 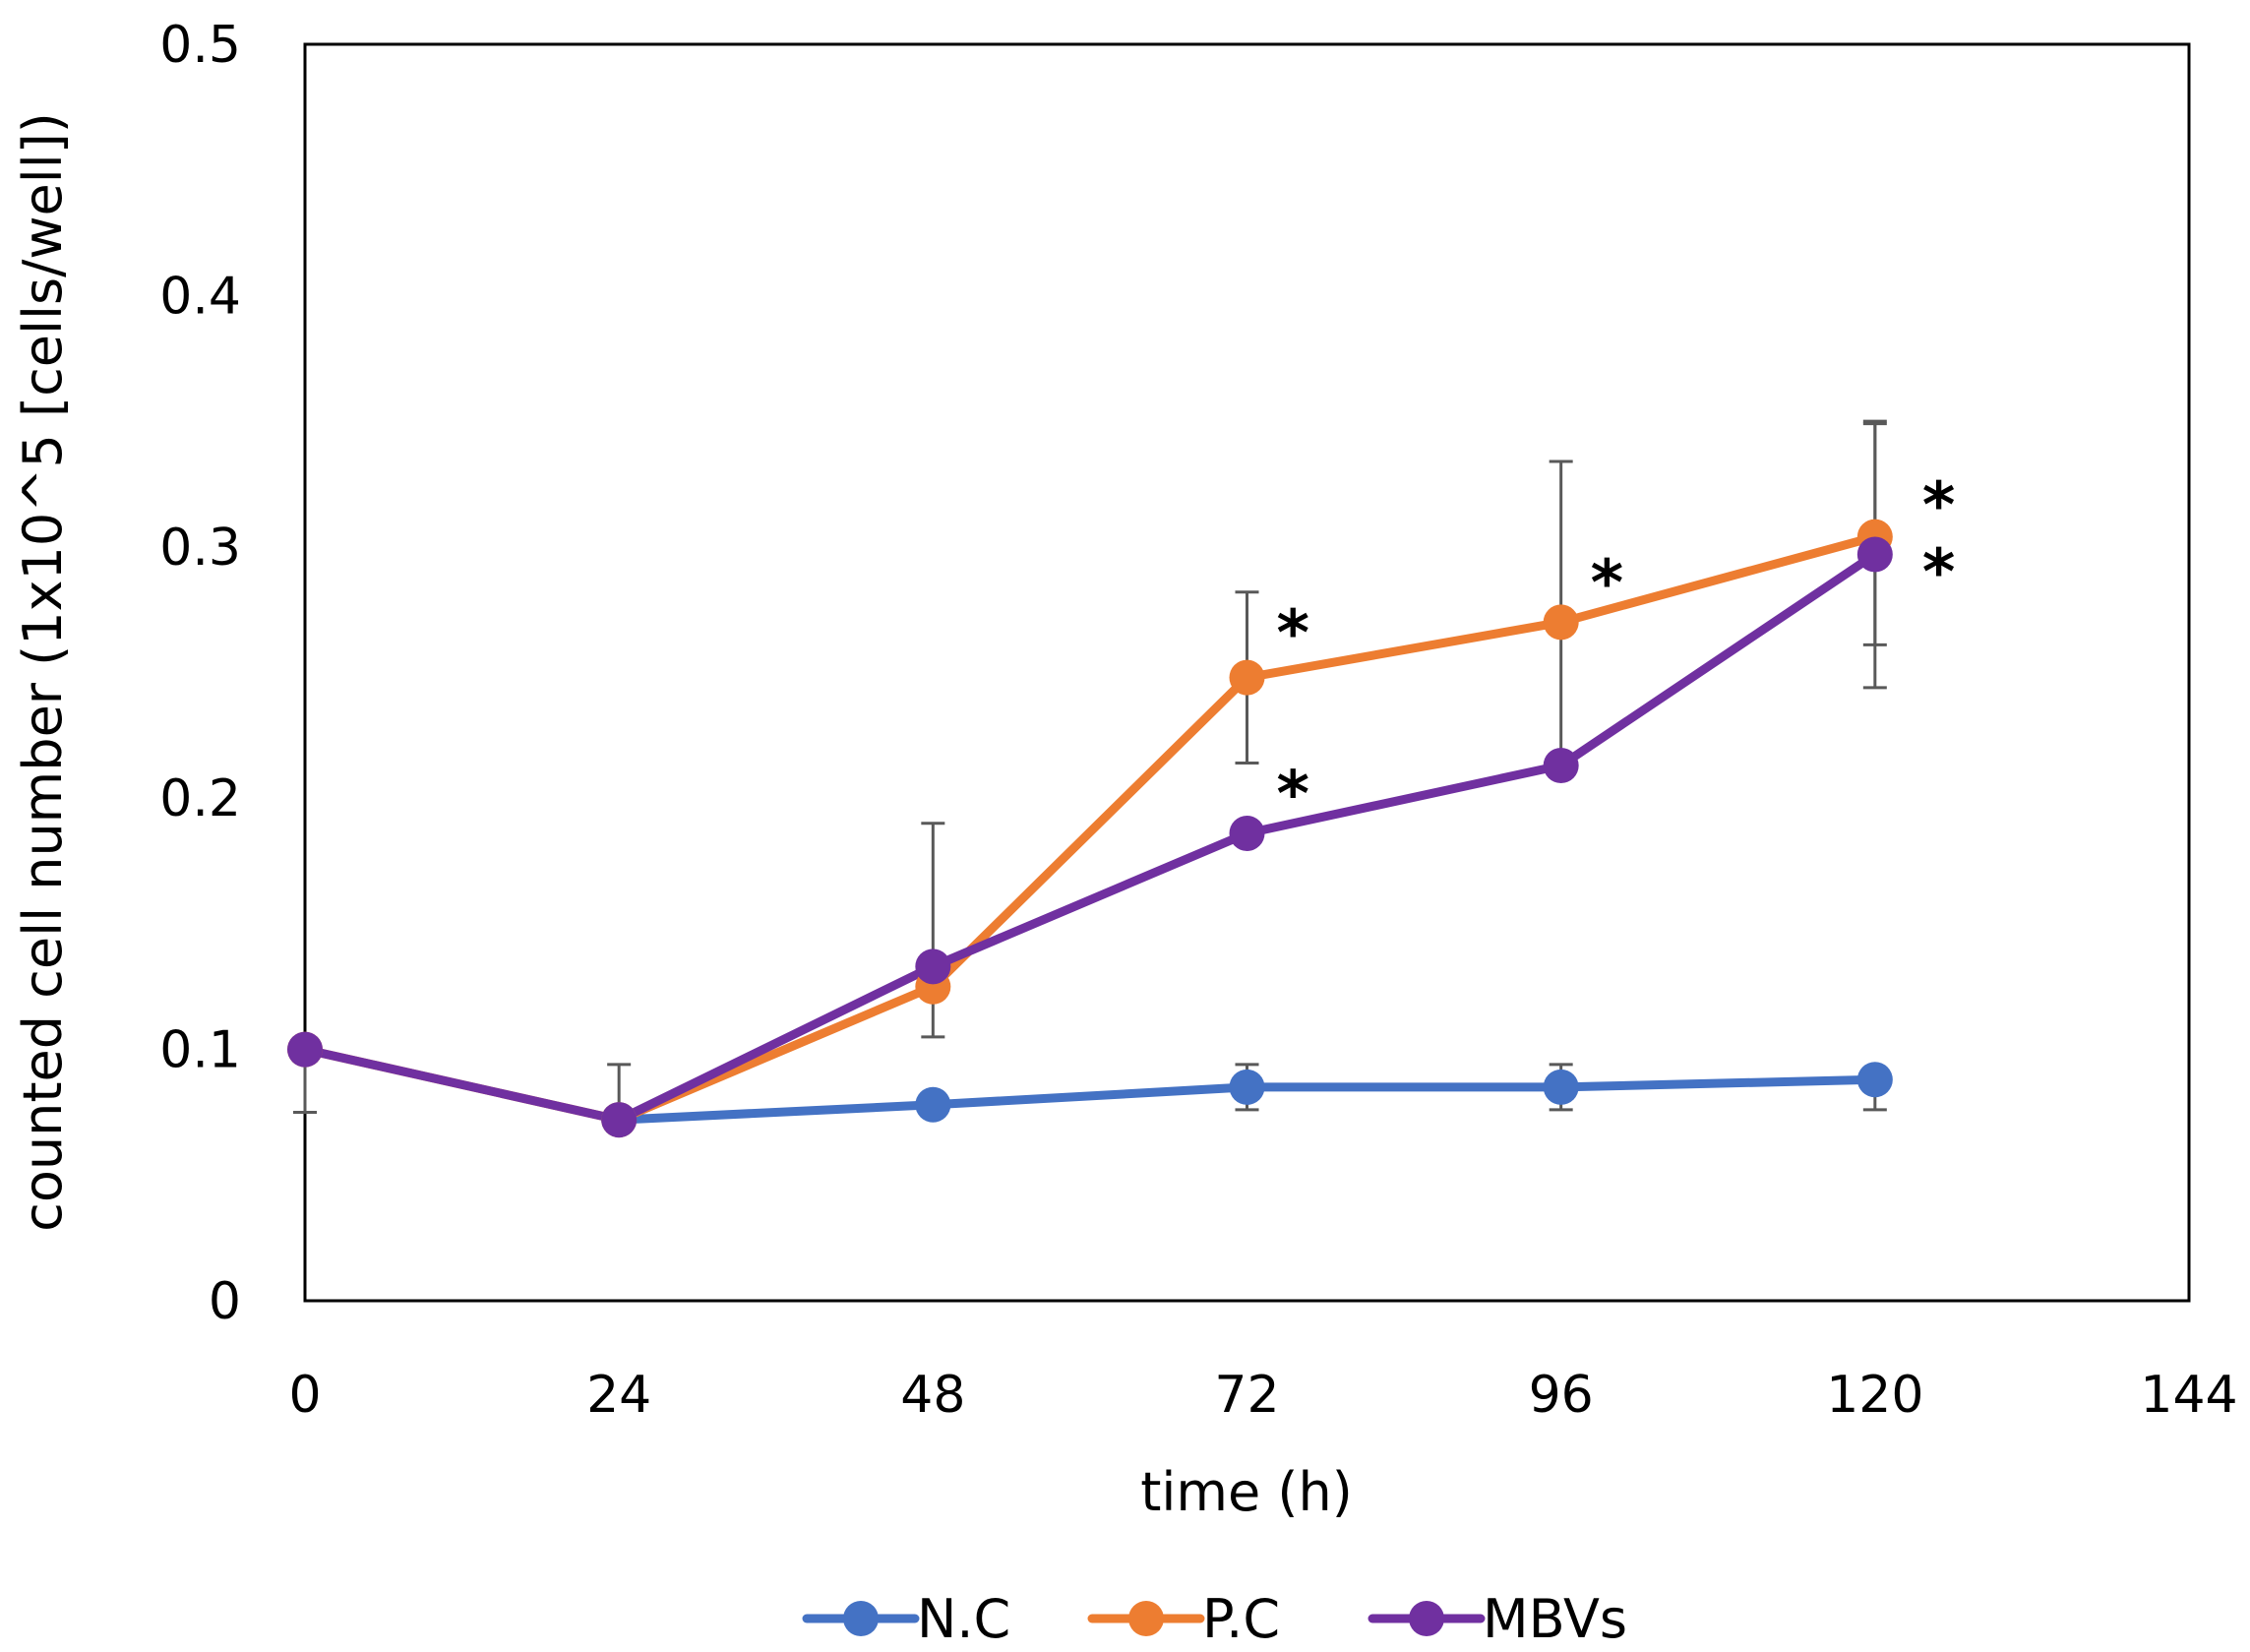 What do you see at coordinates (1562, 1395) in the screenshot?
I see `x-tick-label: 96` at bounding box center [1562, 1395].